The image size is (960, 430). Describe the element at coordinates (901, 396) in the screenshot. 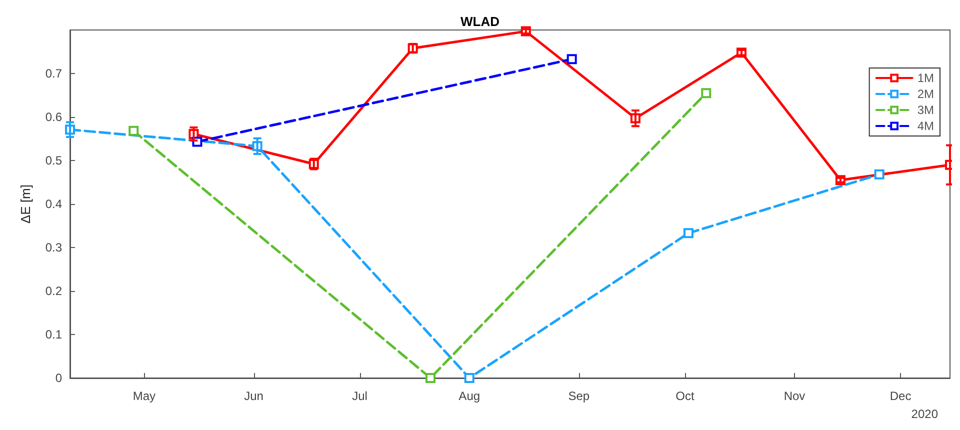

I see `x-tick-label: Dec` at that location.